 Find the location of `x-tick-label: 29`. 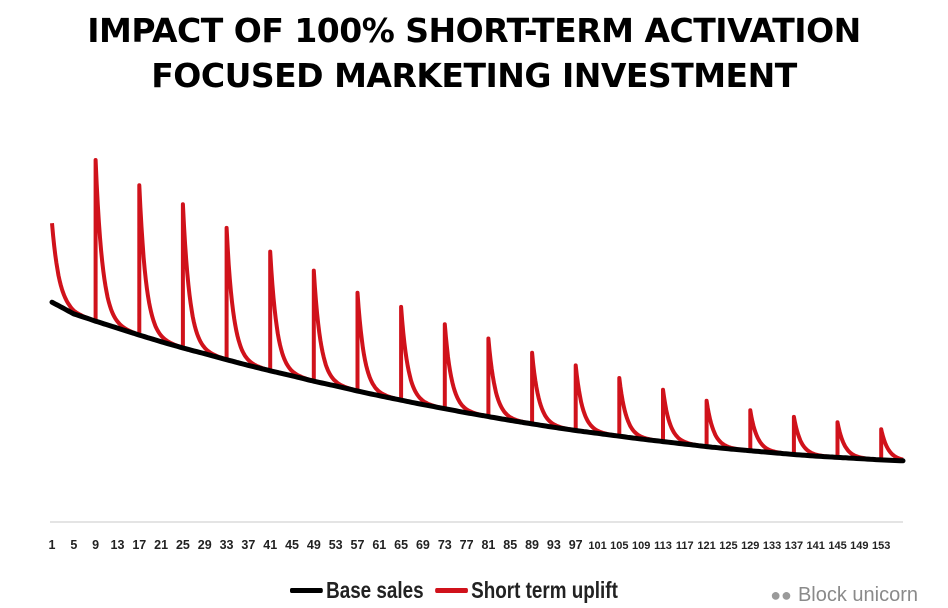

x-tick-label: 29 is located at coordinates (205, 545).